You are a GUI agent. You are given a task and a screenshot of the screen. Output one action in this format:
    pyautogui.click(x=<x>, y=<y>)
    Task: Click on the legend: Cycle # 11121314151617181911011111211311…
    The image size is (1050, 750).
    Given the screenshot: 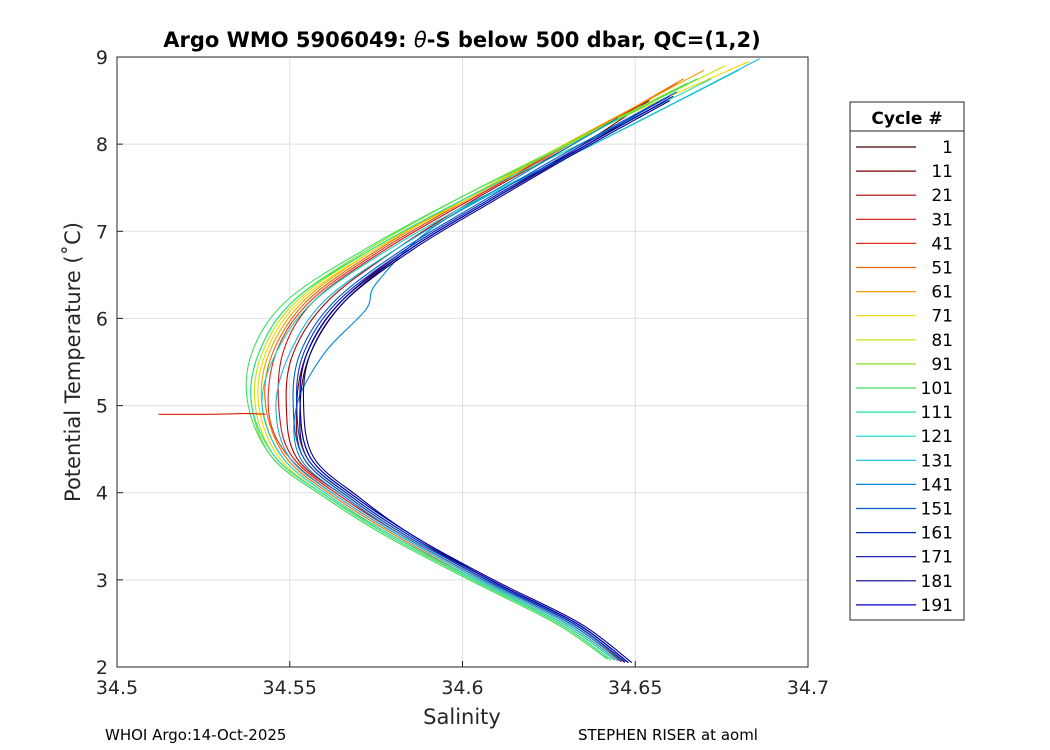 What is the action you would take?
    pyautogui.click(x=907, y=361)
    